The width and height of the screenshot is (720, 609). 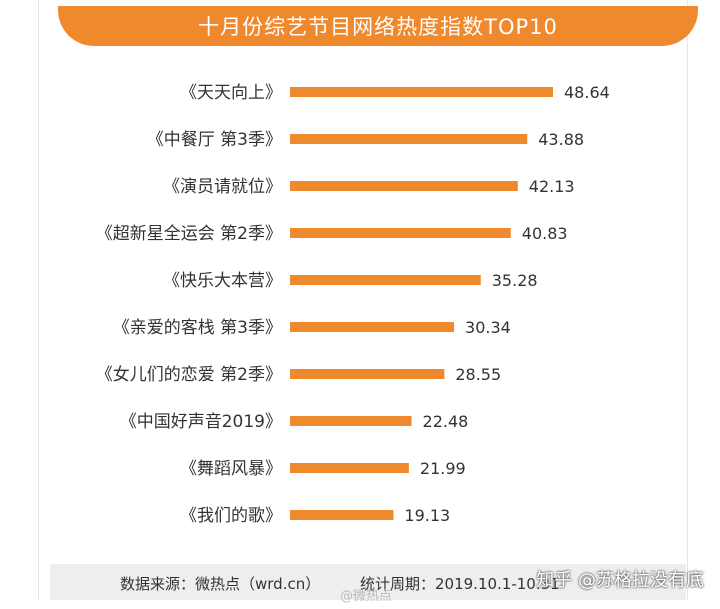 What do you see at coordinates (222, 187) in the screenshot?
I see `category-label: 《演员请就位》` at bounding box center [222, 187].